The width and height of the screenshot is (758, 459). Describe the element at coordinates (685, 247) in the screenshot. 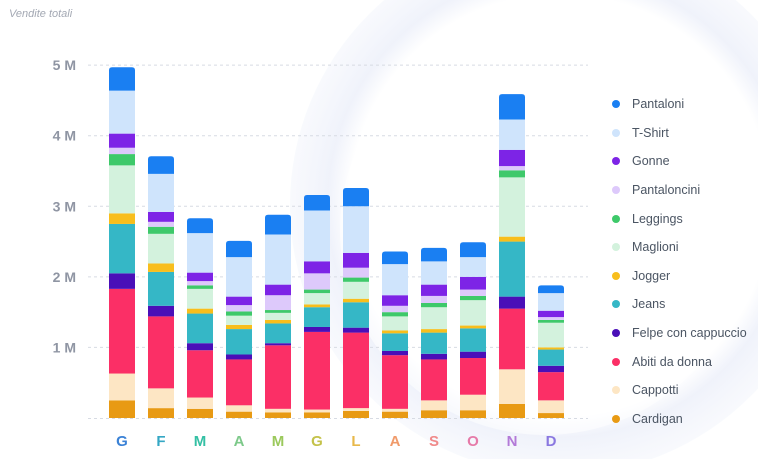

I see `legend-item: Maglioni` at that location.